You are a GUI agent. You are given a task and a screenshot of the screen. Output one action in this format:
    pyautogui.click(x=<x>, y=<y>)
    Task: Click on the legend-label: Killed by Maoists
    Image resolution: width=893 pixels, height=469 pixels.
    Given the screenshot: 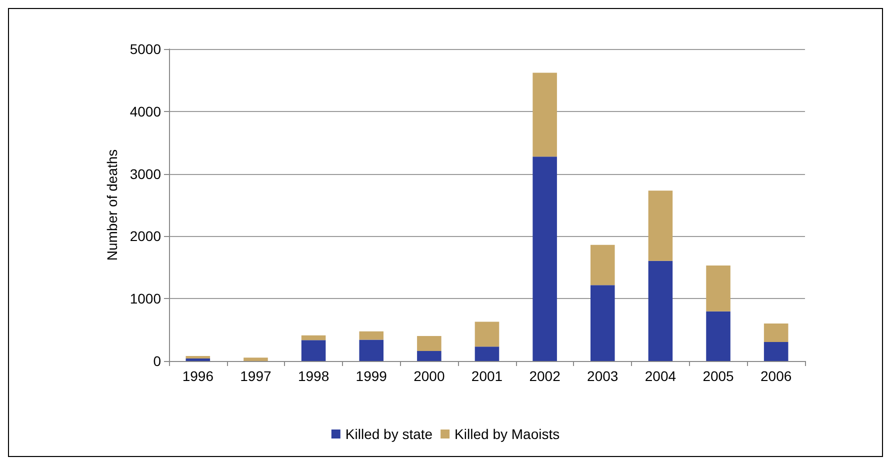 What is the action you would take?
    pyautogui.click(x=507, y=434)
    